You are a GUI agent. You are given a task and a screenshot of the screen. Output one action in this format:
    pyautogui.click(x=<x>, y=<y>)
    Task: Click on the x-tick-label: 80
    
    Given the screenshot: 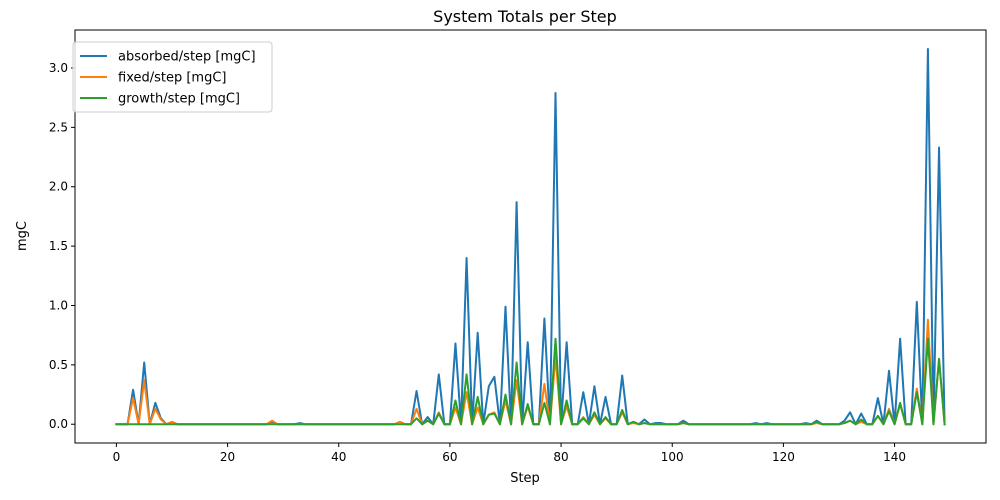 What is the action you would take?
    pyautogui.click(x=560, y=457)
    